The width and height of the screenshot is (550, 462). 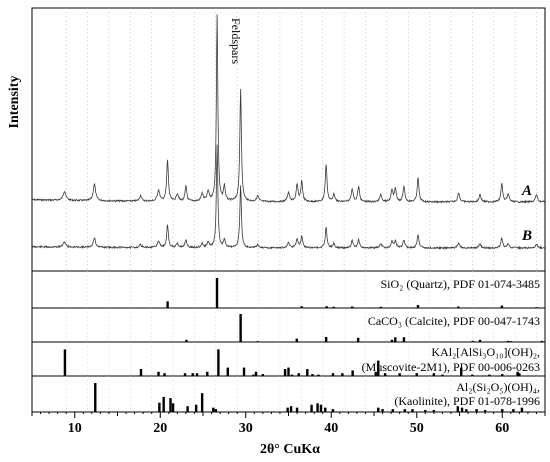 What do you see at coordinates (160, 428) in the screenshot?
I see `x-tick-label: 20` at bounding box center [160, 428].